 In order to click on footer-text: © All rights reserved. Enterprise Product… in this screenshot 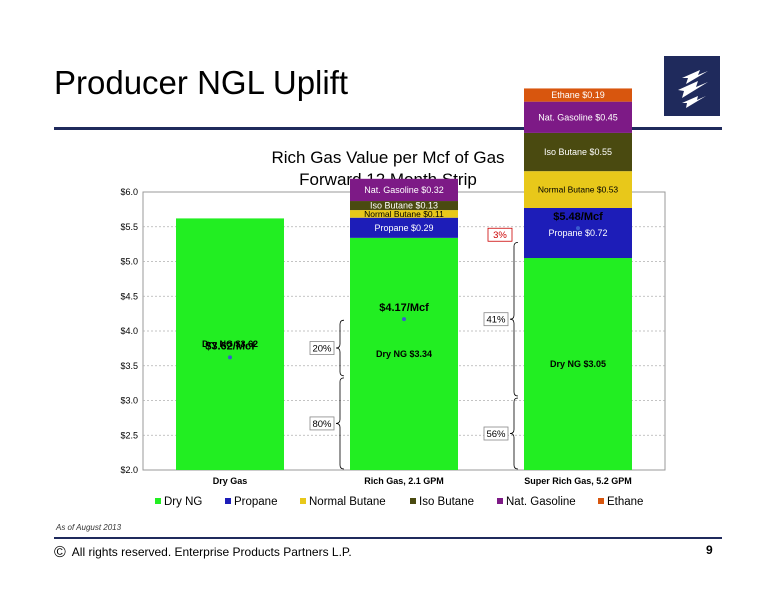, I will do `click(203, 553)`.